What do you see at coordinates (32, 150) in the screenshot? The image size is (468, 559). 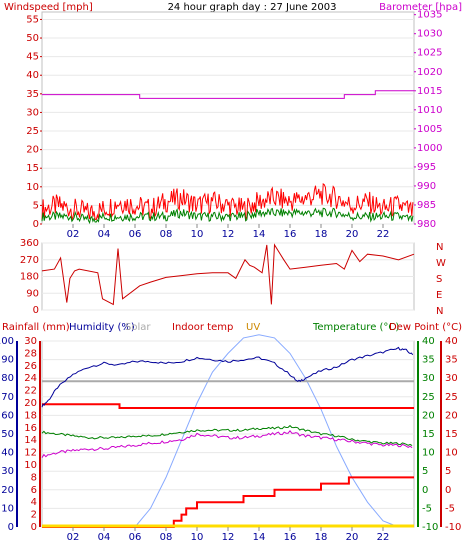 I see `windspeed-tick-20: 20` at bounding box center [32, 150].